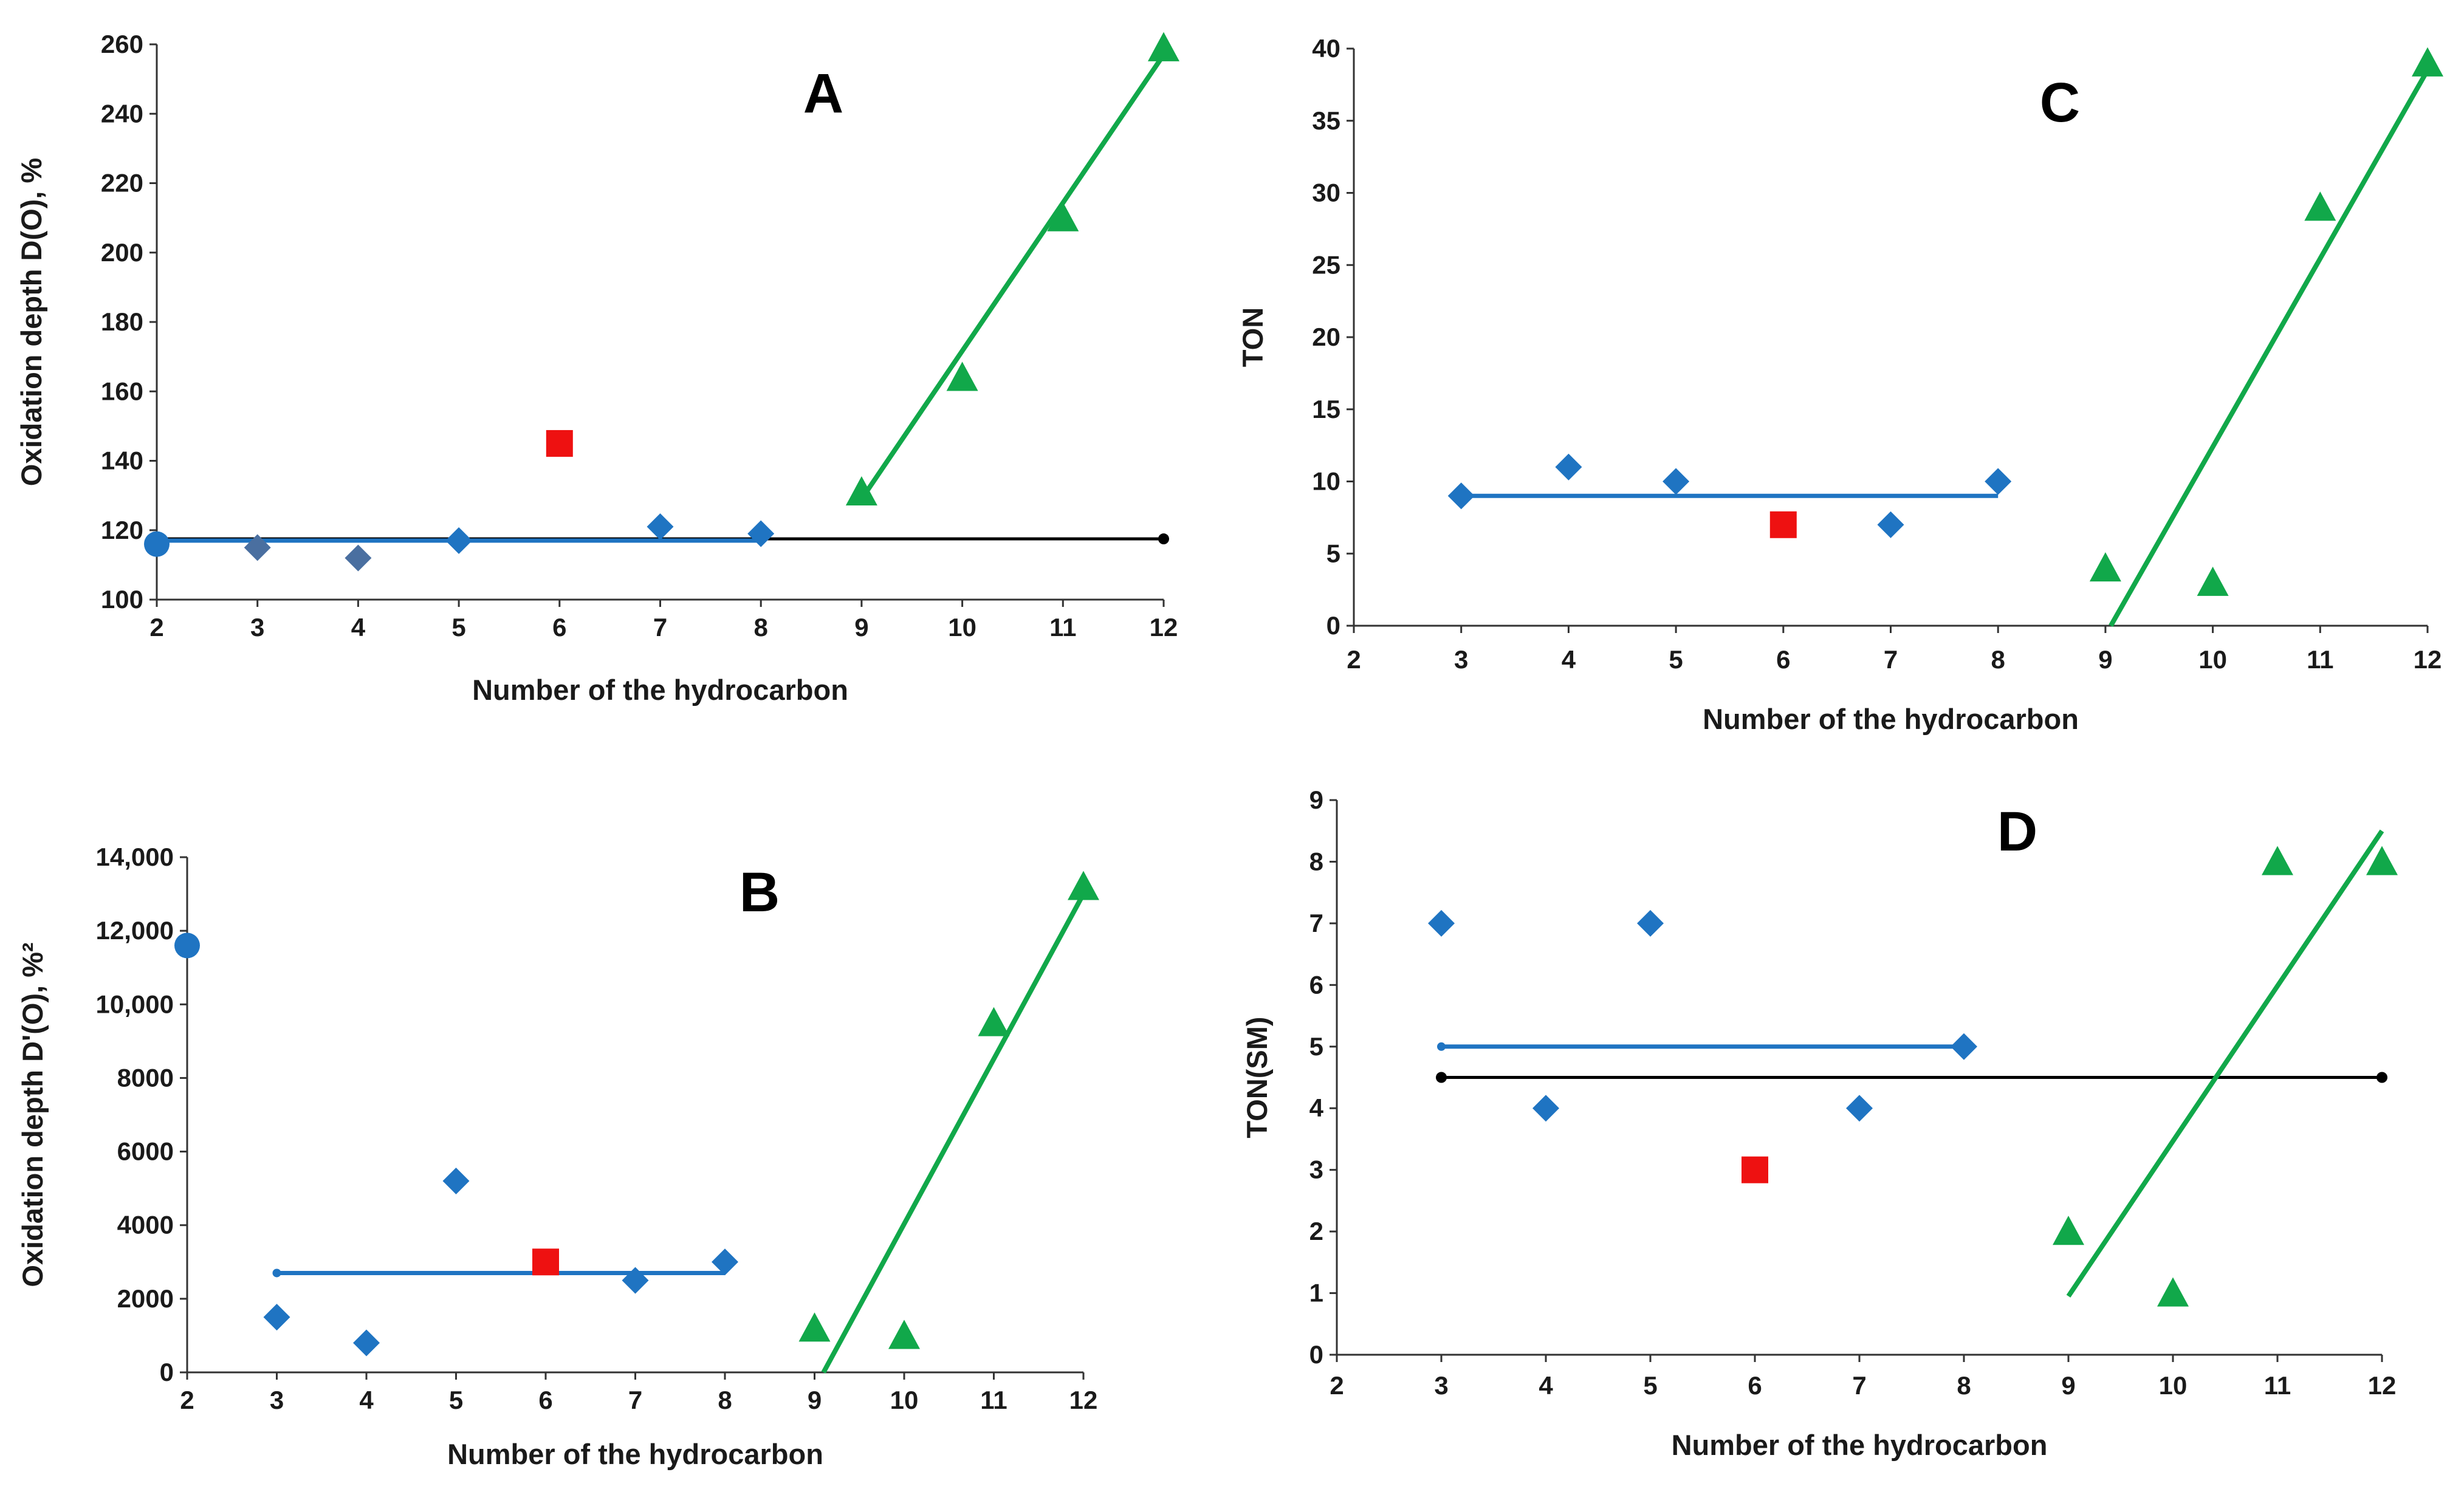  What do you see at coordinates (122, 530) in the screenshot?
I see `y-tick-label: 120` at bounding box center [122, 530].